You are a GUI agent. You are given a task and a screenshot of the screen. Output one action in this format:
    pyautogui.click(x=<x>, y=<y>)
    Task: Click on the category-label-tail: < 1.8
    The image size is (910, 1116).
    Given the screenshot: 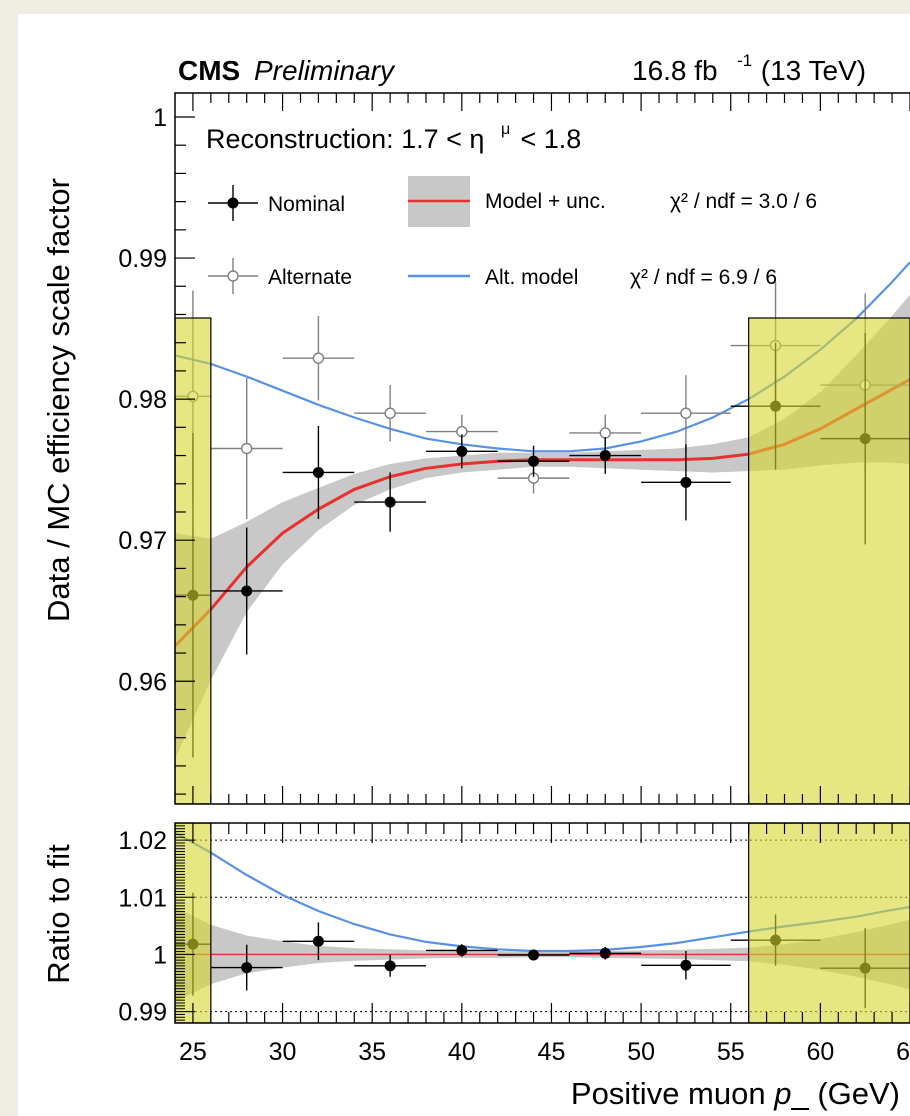 What is the action you would take?
    pyautogui.click(x=547, y=139)
    